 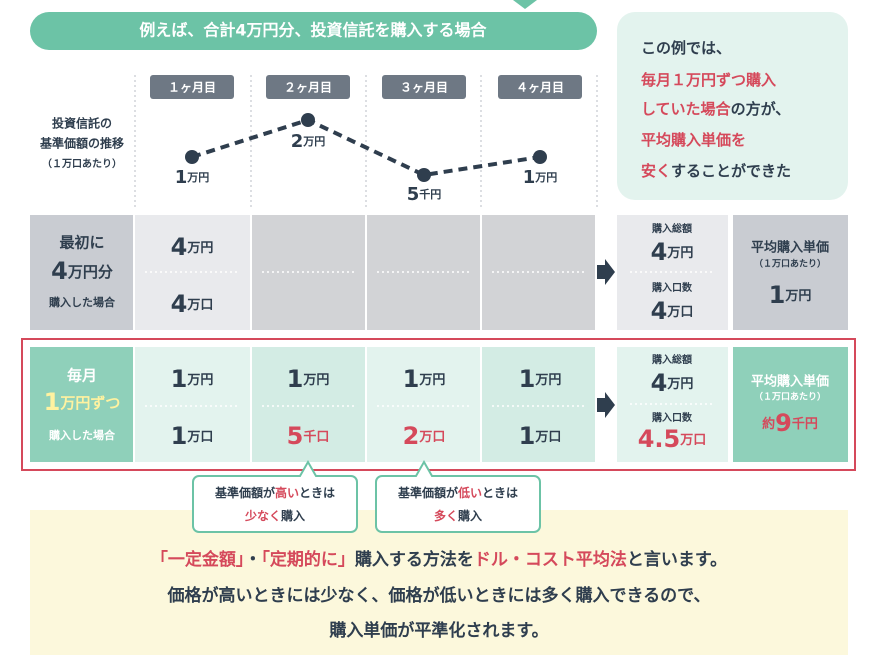 I want to click on point-label: 2万円, so click(x=308, y=141).